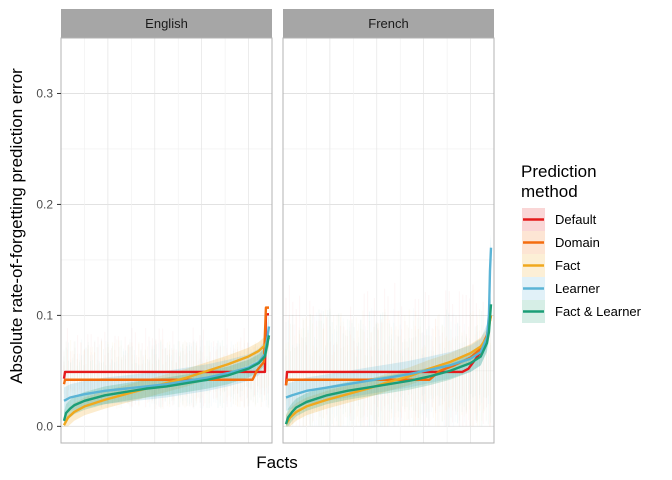  Describe the element at coordinates (44, 93) in the screenshot. I see `y-tick-label: 0.3` at that location.